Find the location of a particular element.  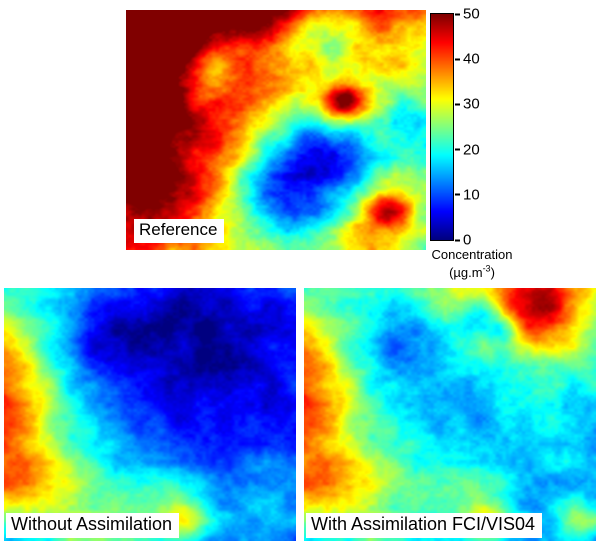

colorbar-gradient is located at coordinates (442, 127).